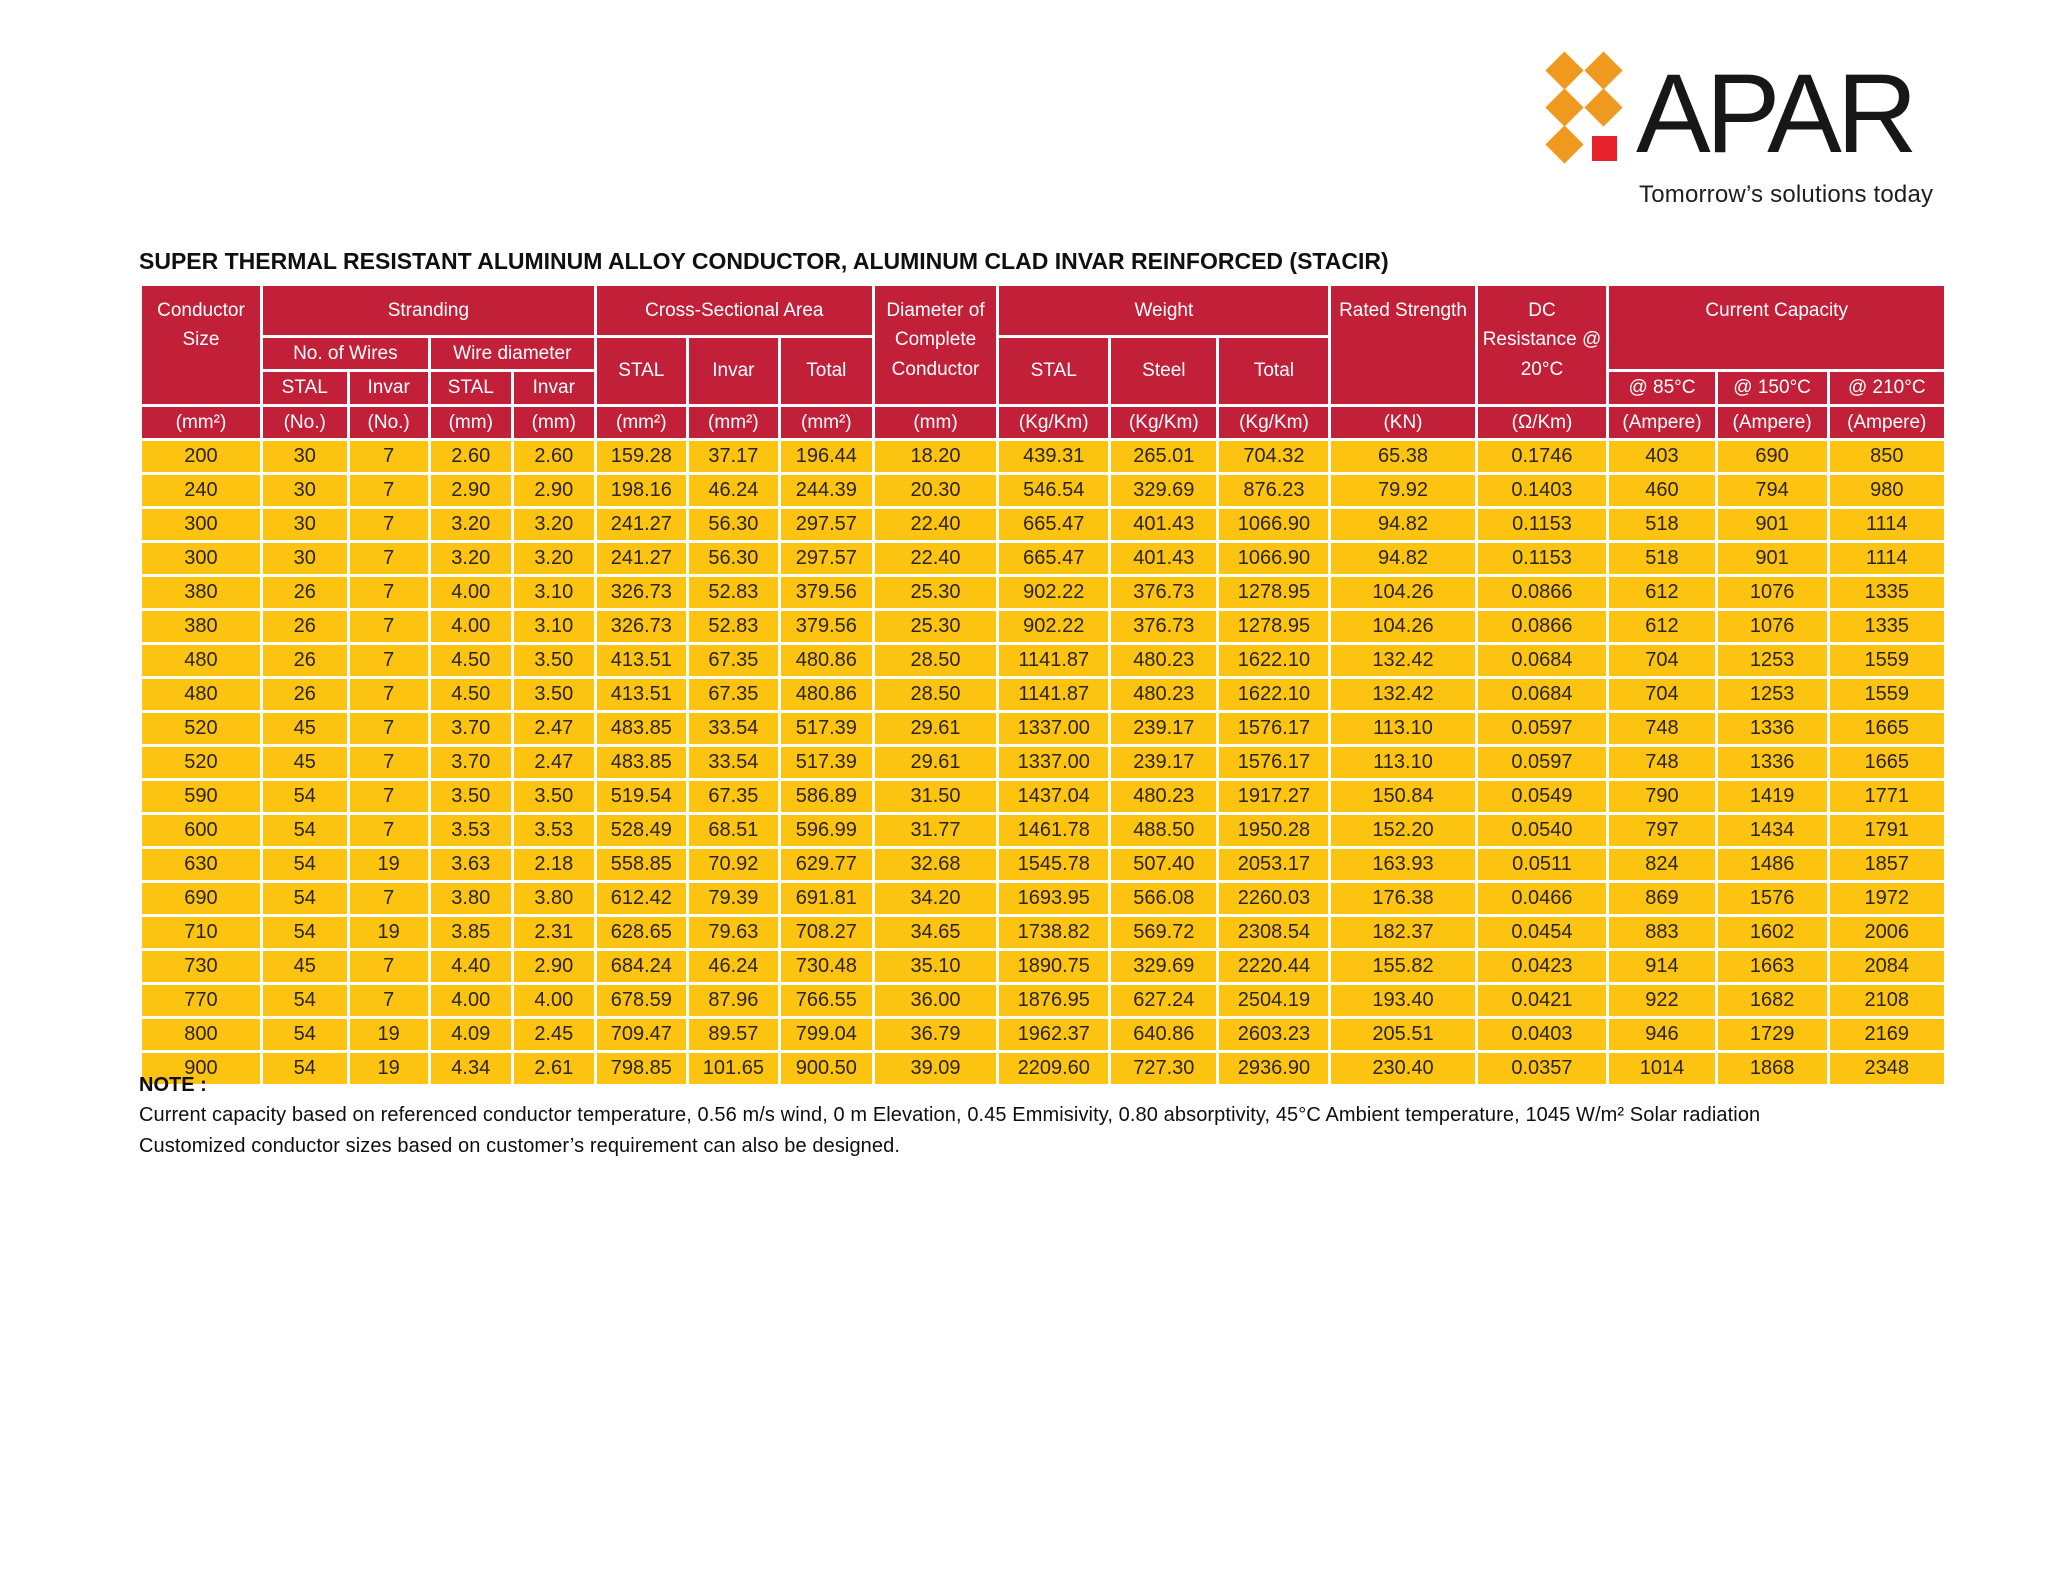 The width and height of the screenshot is (2048, 1582). What do you see at coordinates (201, 1000) in the screenshot?
I see `cell-conductor-size: 770` at bounding box center [201, 1000].